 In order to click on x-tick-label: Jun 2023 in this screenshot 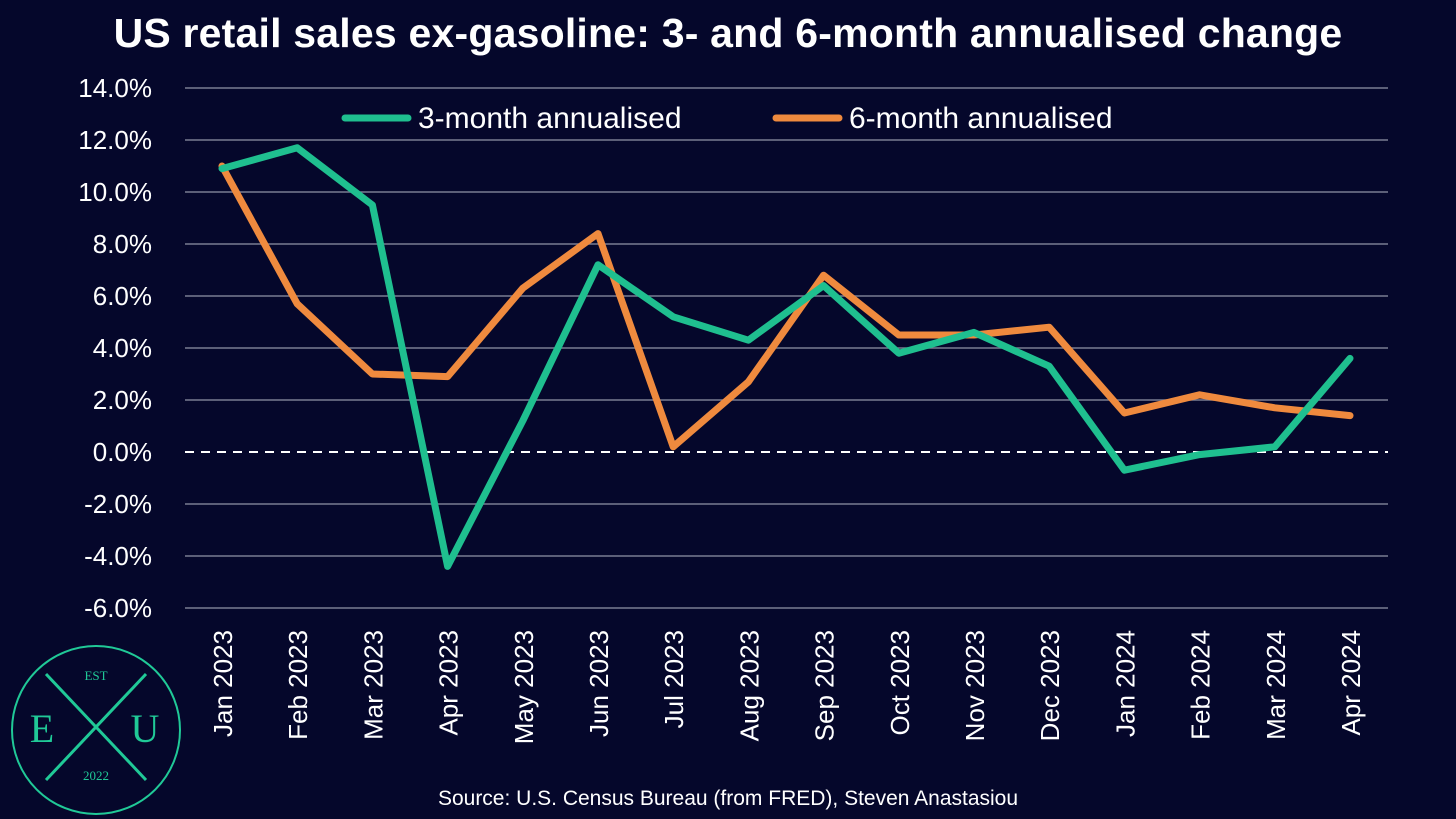, I will do `click(599, 683)`.